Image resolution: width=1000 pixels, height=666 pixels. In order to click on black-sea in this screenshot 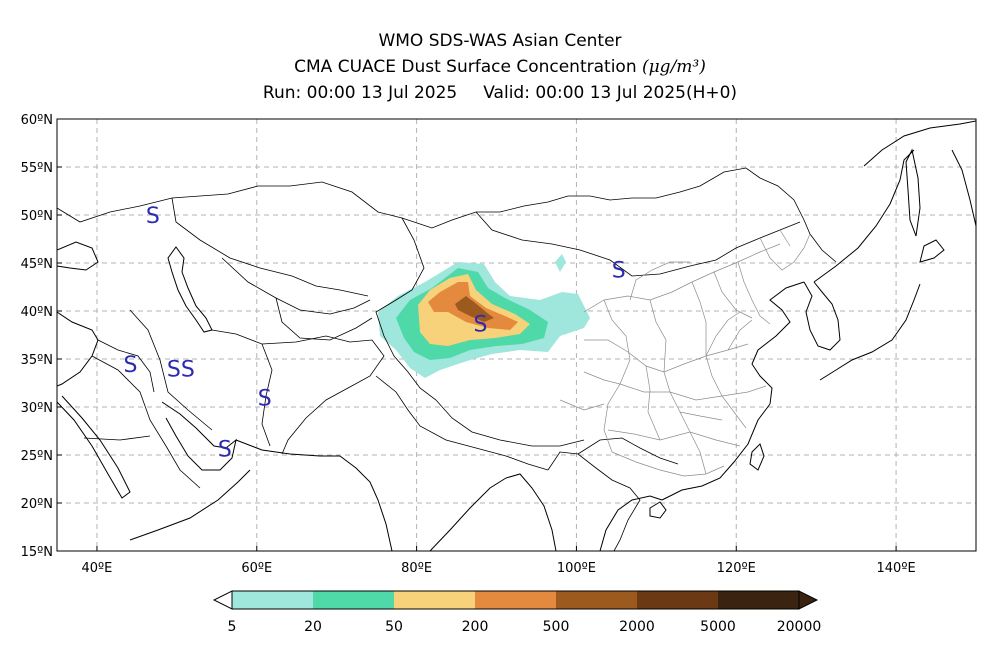, I will do `click(78, 256)`.